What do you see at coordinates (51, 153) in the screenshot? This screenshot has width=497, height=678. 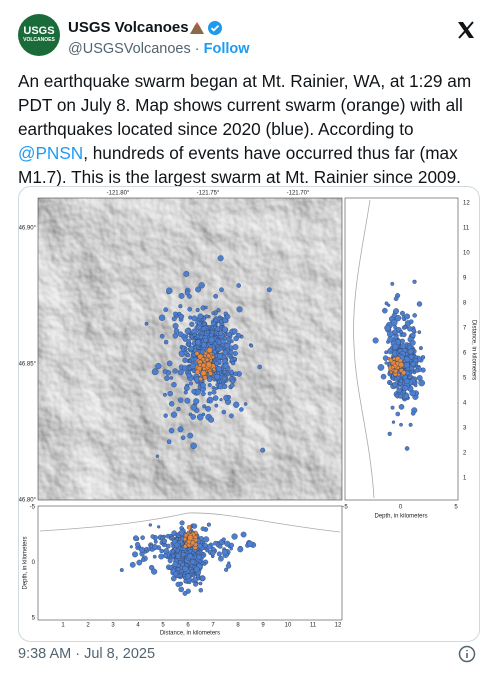 I see `mention-link: @PNSN` at bounding box center [51, 153].